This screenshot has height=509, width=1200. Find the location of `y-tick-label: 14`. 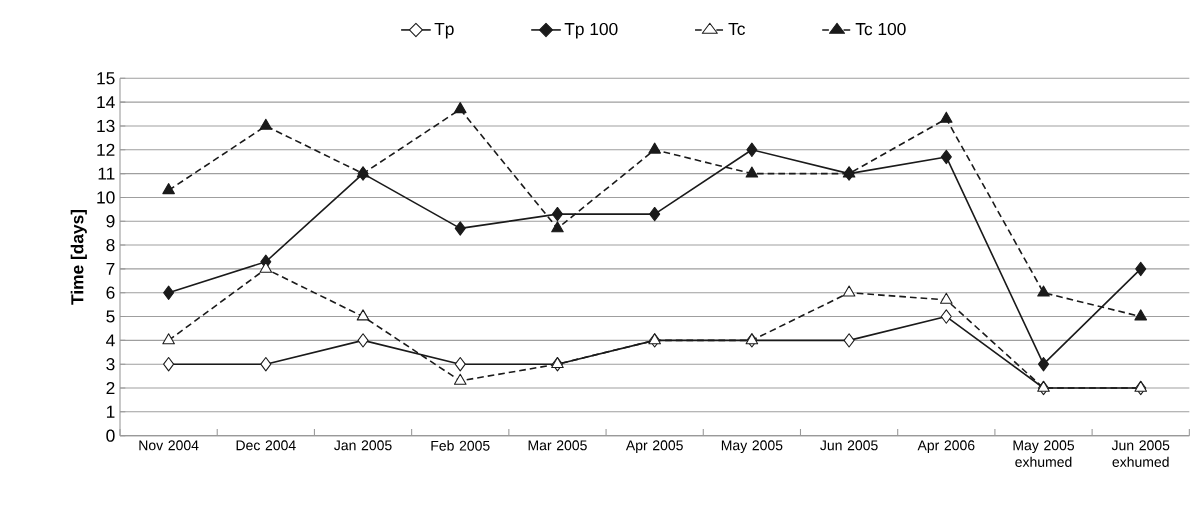

y-tick-label: 14 is located at coordinates (106, 102).